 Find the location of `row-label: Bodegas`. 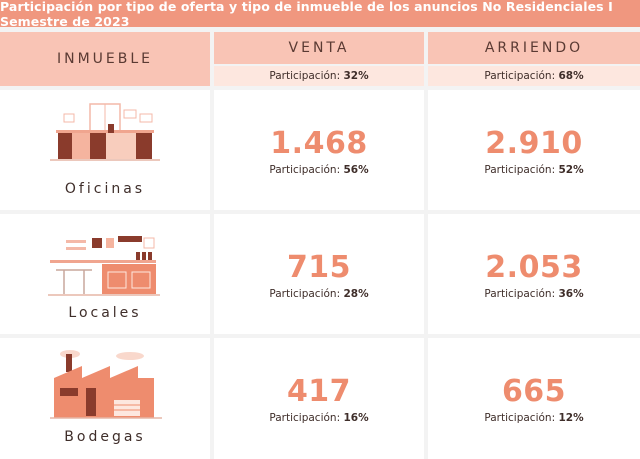

row-label: Bodegas is located at coordinates (105, 437).